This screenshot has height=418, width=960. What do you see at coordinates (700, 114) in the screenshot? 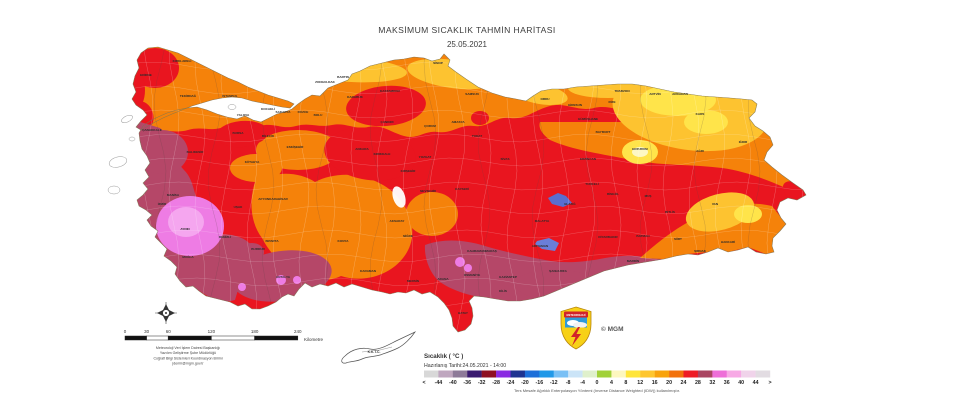
I see `city-label: KARS` at bounding box center [700, 114].